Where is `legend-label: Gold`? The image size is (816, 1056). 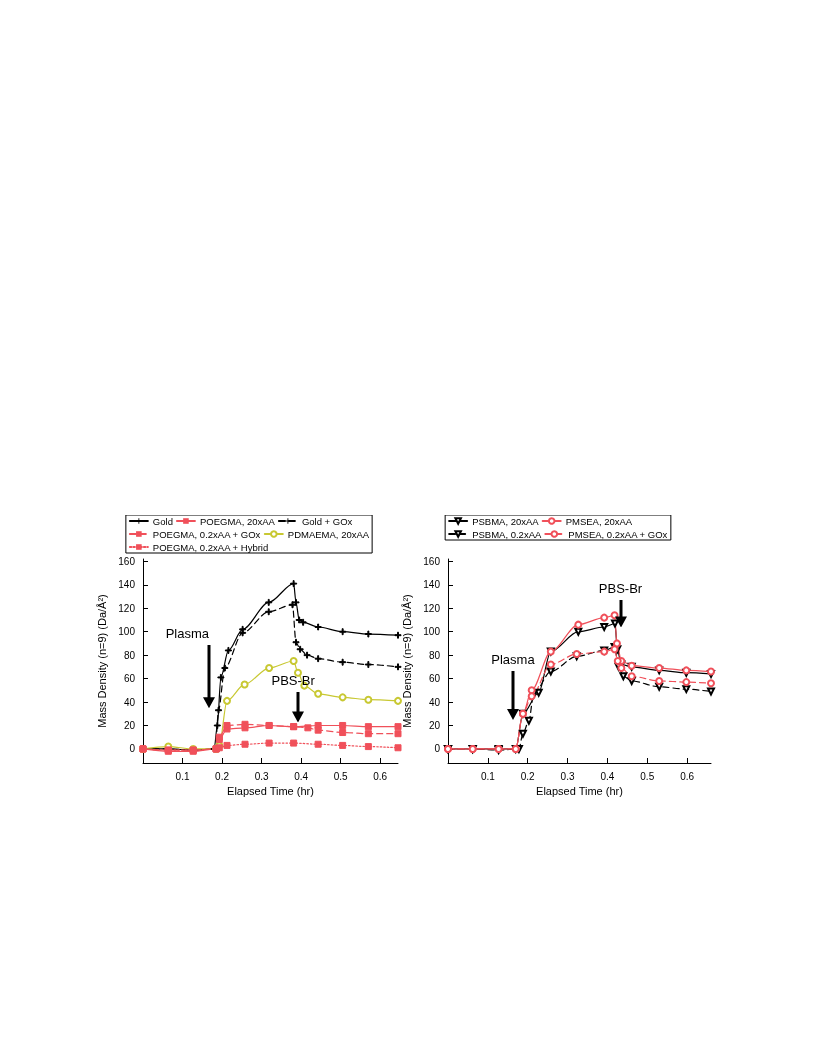 legend-label: Gold is located at coordinates (162, 521).